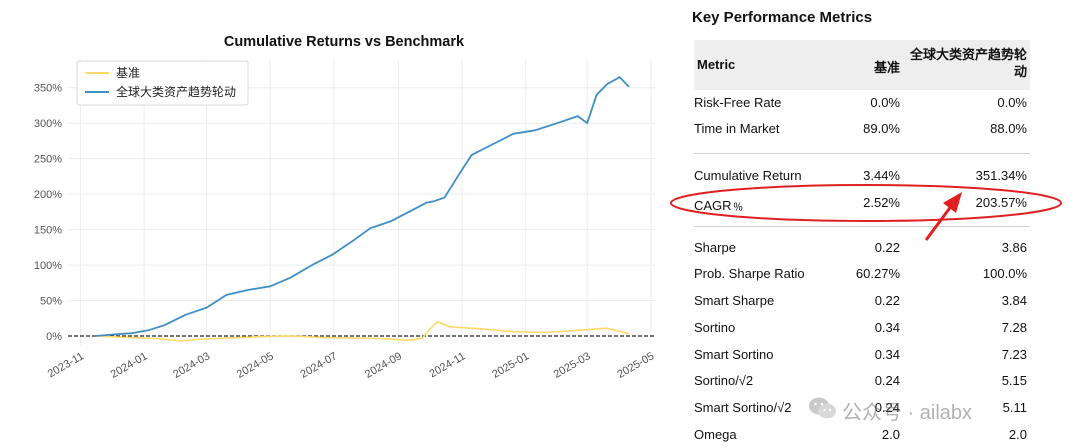 The image size is (1080, 448). What do you see at coordinates (48, 124) in the screenshot?
I see `y-tick-label: 300%` at bounding box center [48, 124].